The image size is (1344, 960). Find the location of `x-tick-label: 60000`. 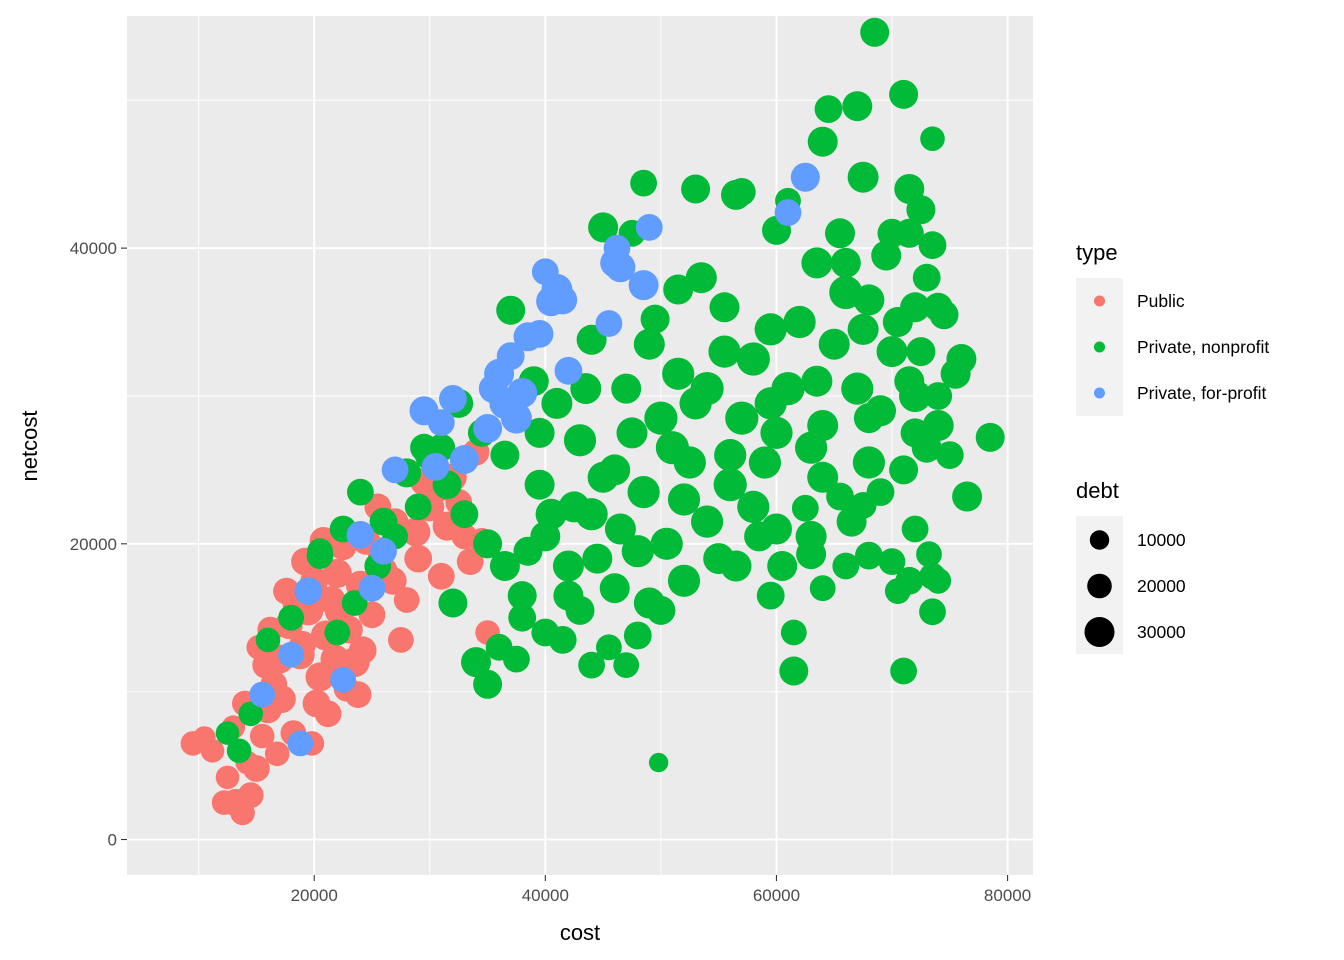

x-tick-label: 60000 is located at coordinates (776, 895).